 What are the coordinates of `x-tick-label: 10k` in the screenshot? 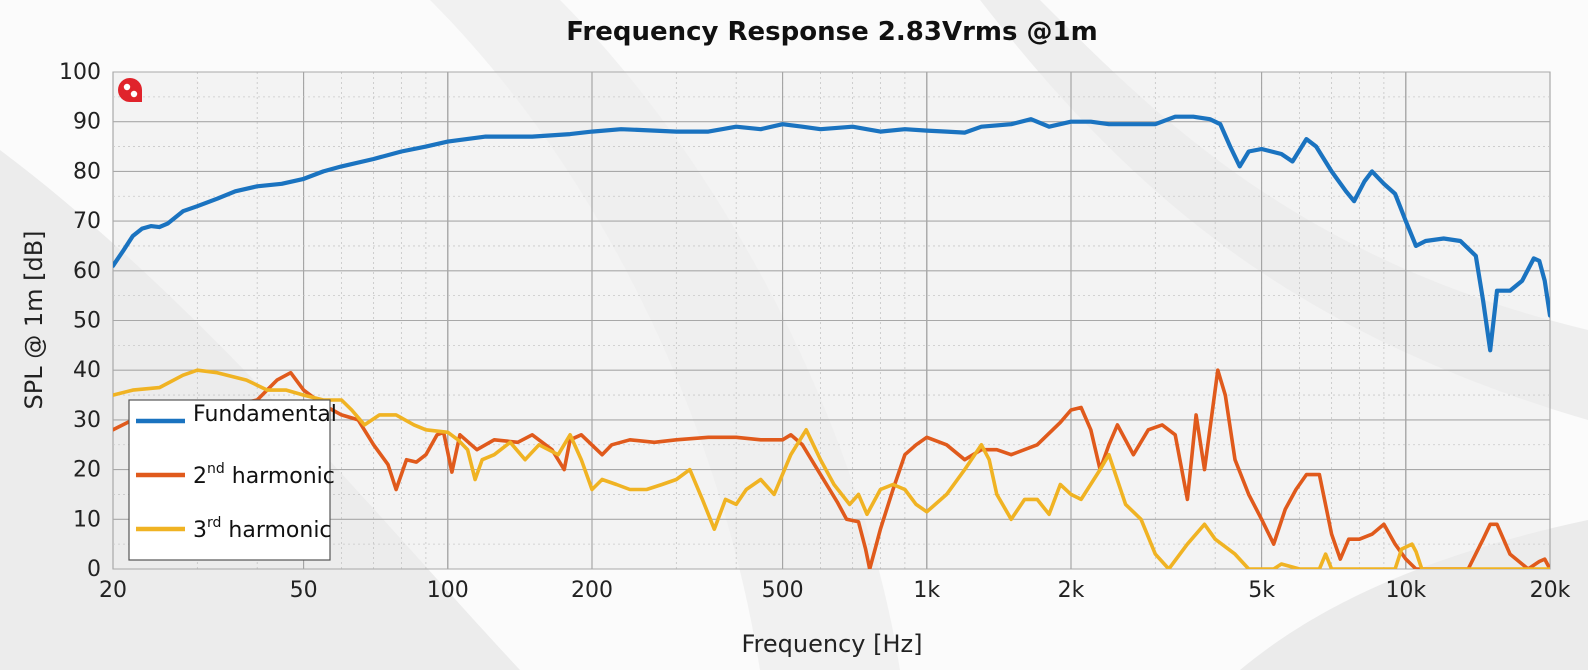 It's located at (1405, 590).